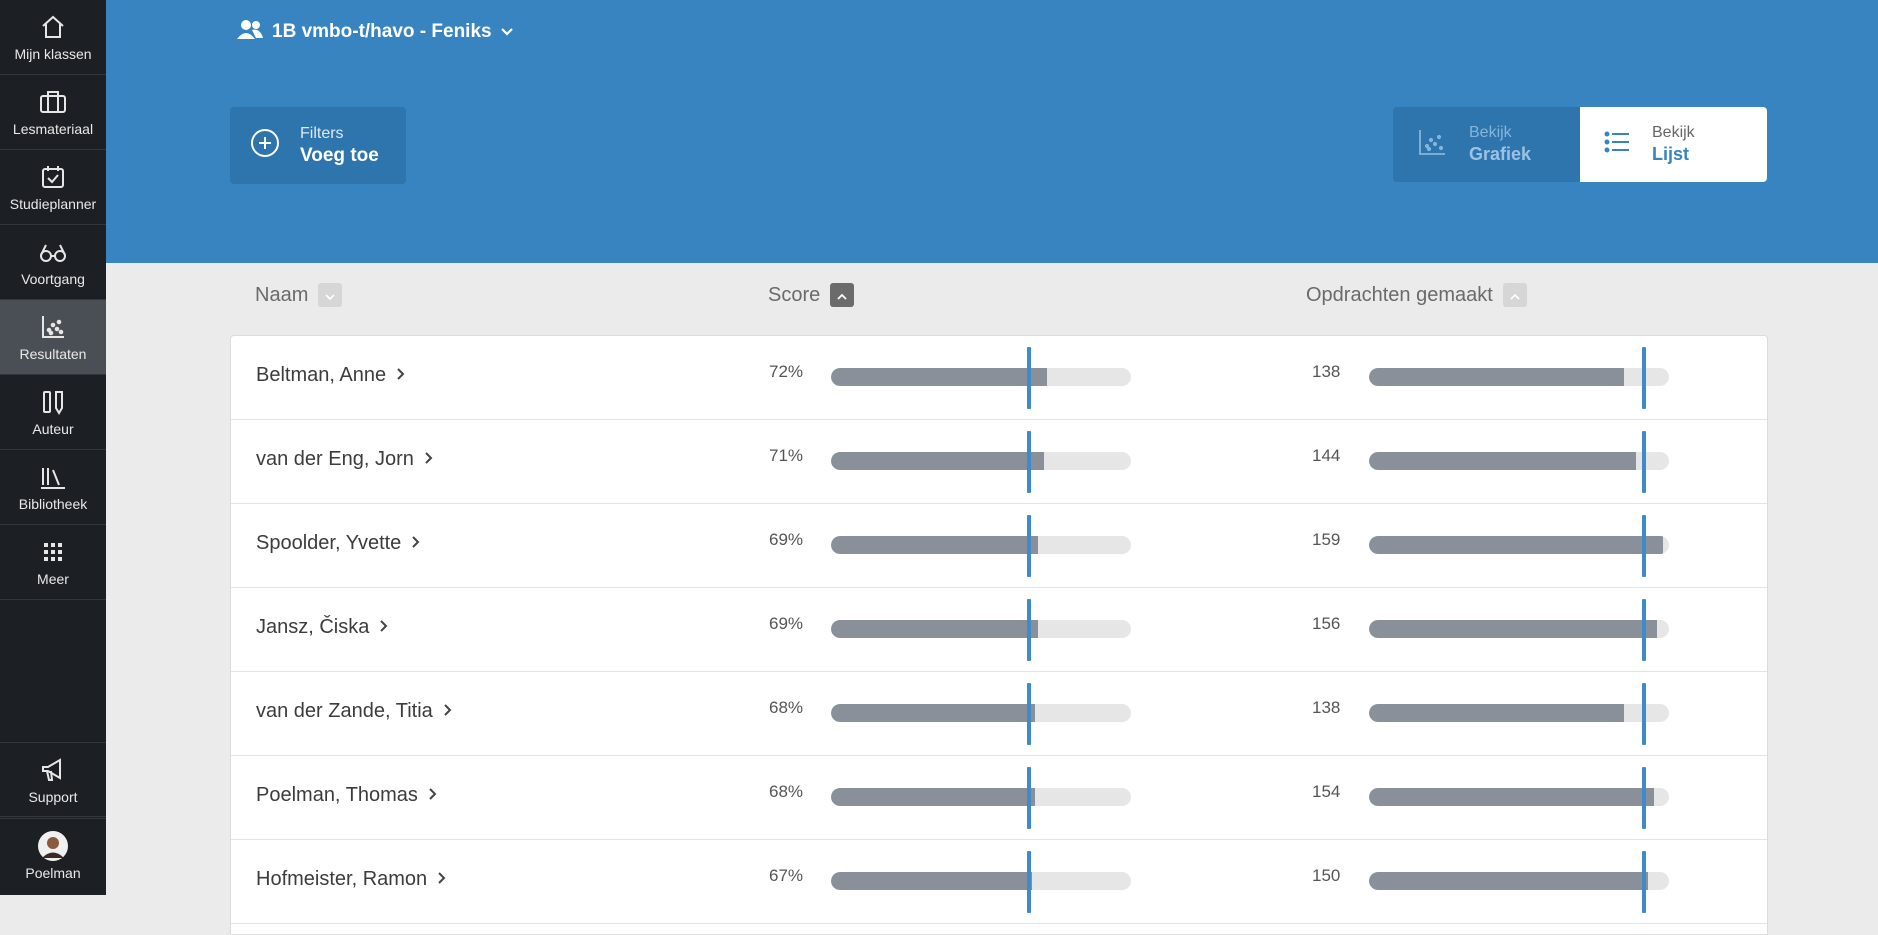  What do you see at coordinates (53, 54) in the screenshot?
I see `sidebar-item-label: Mijn klassen` at bounding box center [53, 54].